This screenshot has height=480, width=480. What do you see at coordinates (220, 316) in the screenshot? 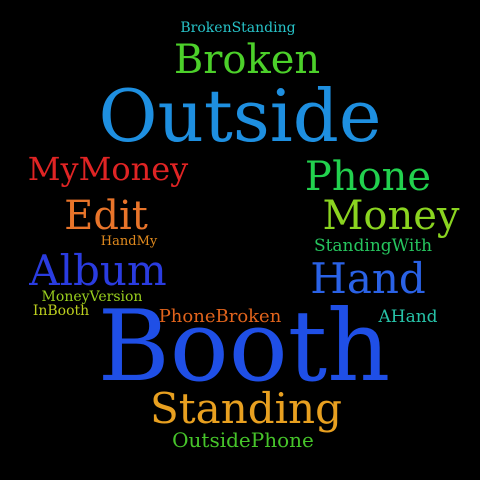
I see `word-phonebroken: PhoneBroken` at bounding box center [220, 316].